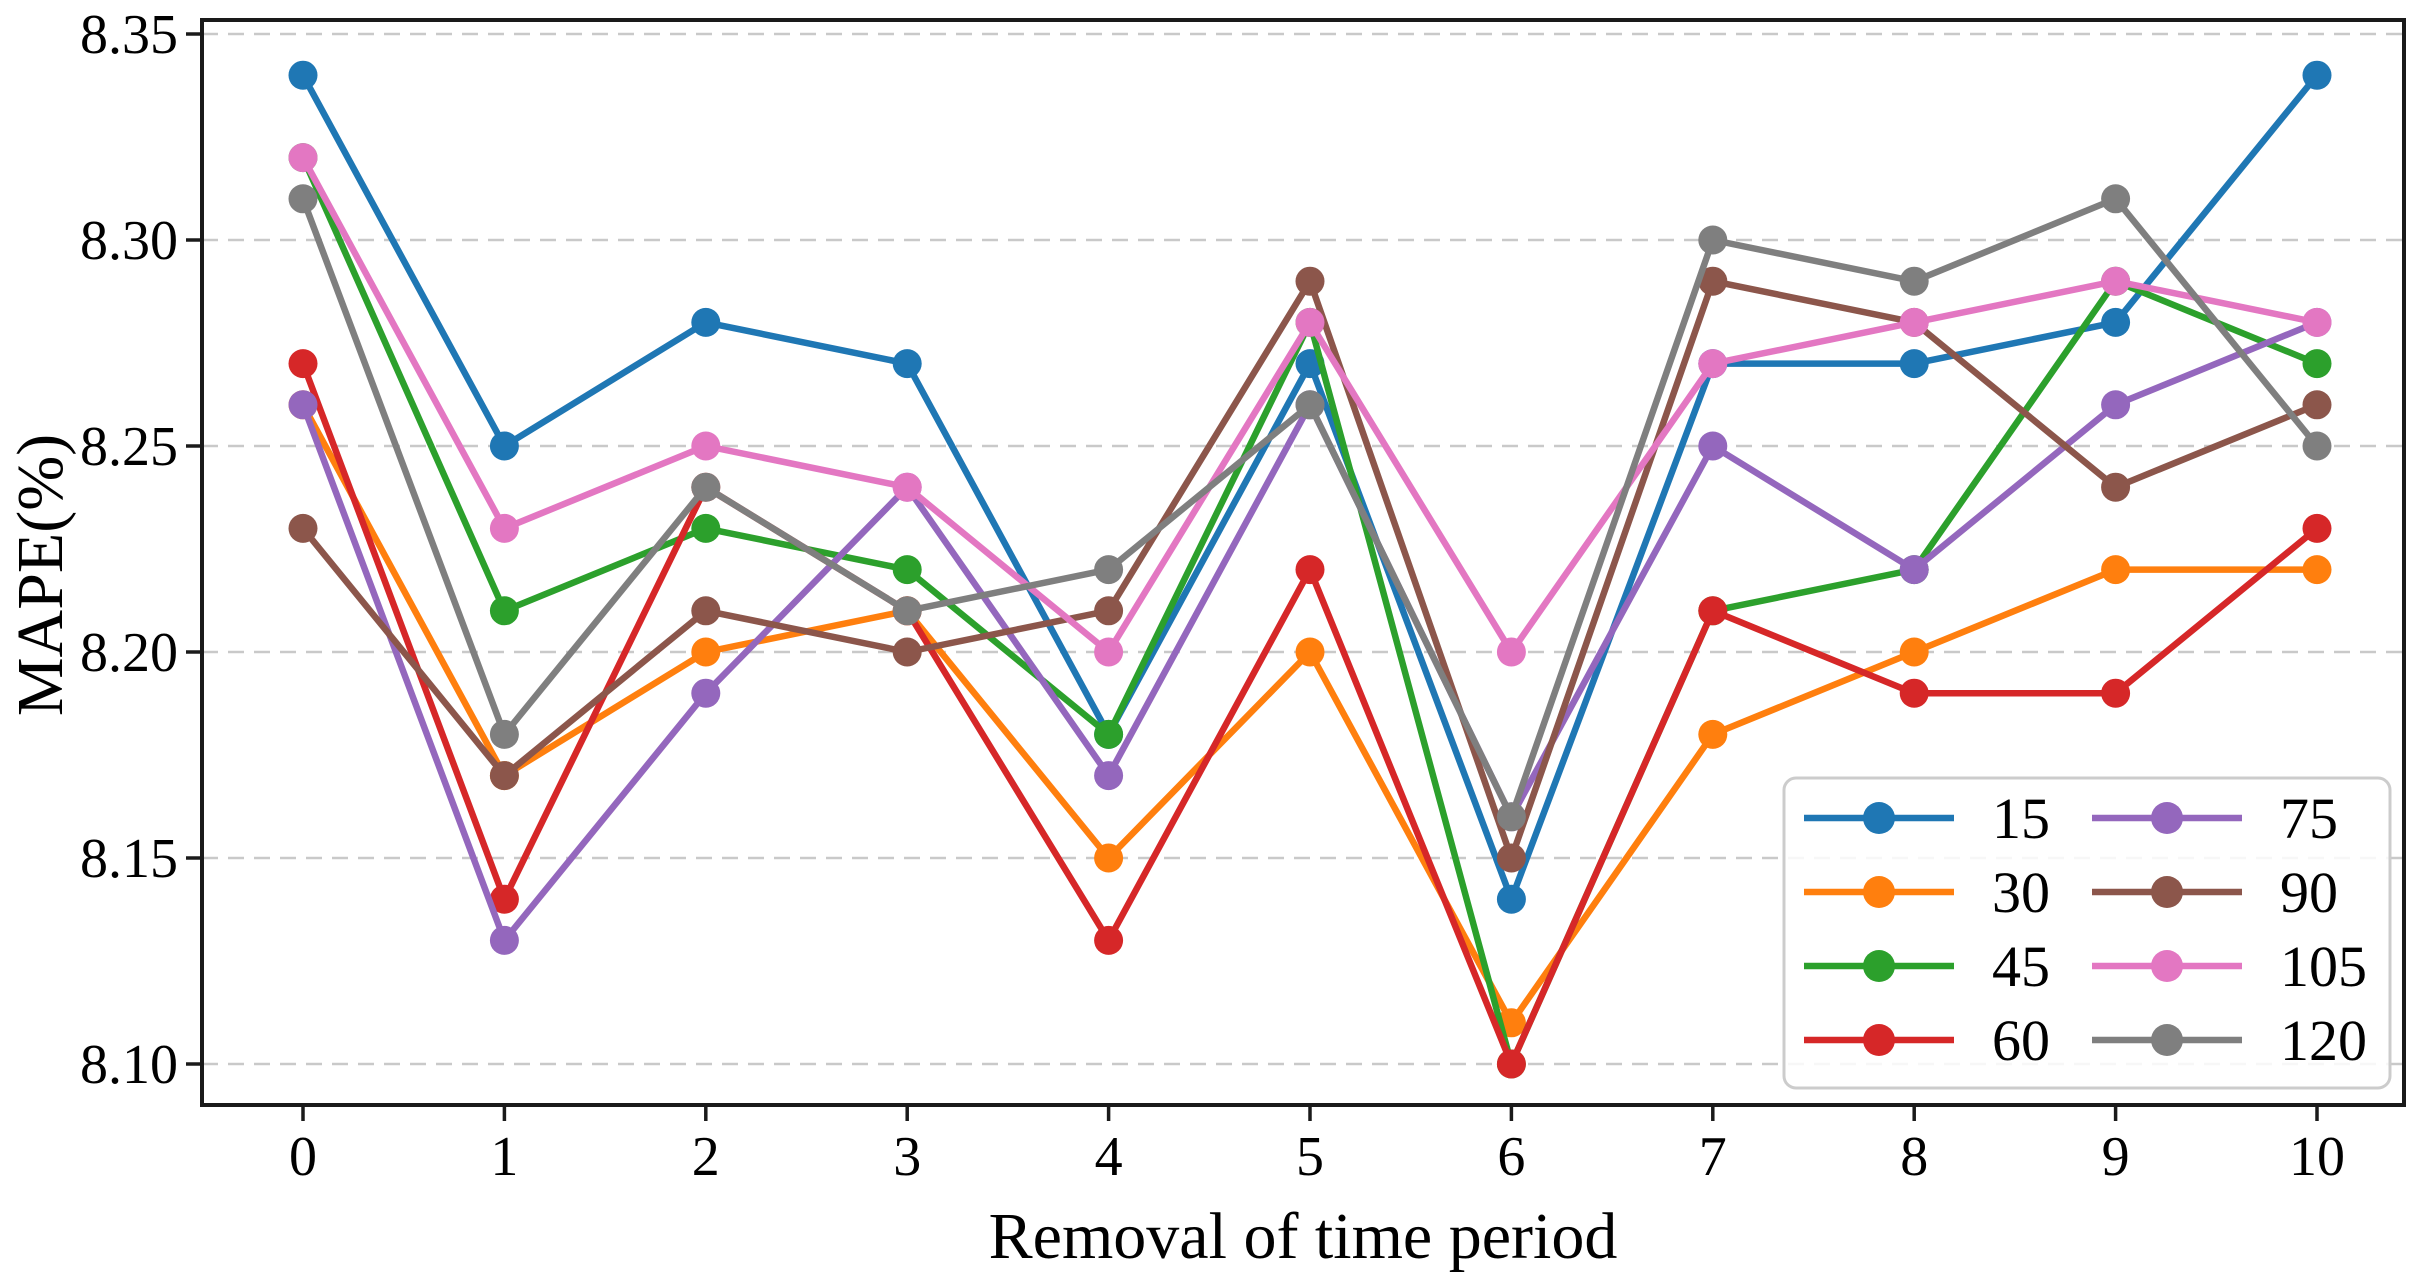 Image resolution: width=2418 pixels, height=1284 pixels. Describe the element at coordinates (129, 653) in the screenshot. I see `y-tick-label: 8.20` at that location.